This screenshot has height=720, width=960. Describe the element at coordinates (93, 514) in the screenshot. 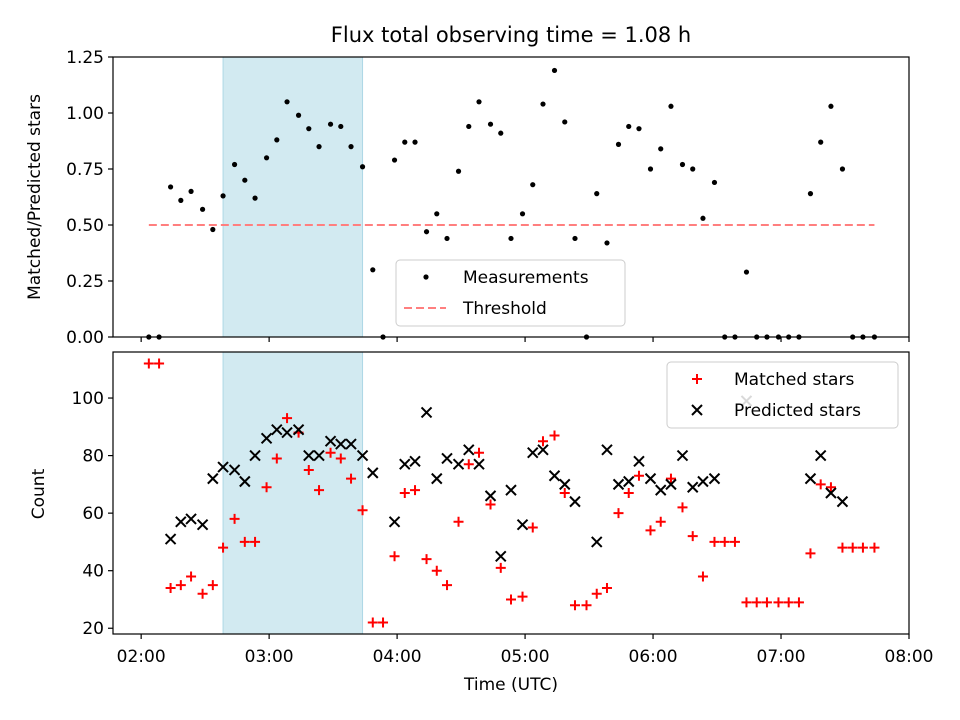

I see `y-tick-label: 60` at that location.